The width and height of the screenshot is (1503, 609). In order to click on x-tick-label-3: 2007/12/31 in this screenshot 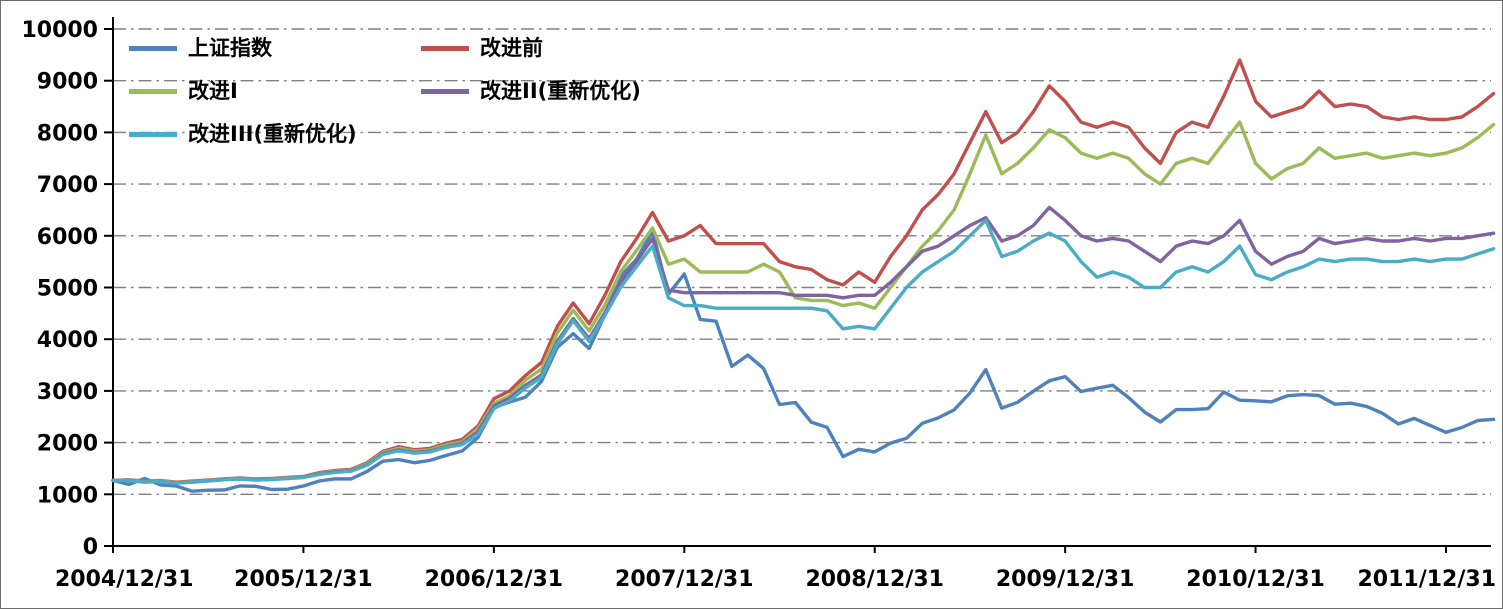, I will do `click(684, 579)`.